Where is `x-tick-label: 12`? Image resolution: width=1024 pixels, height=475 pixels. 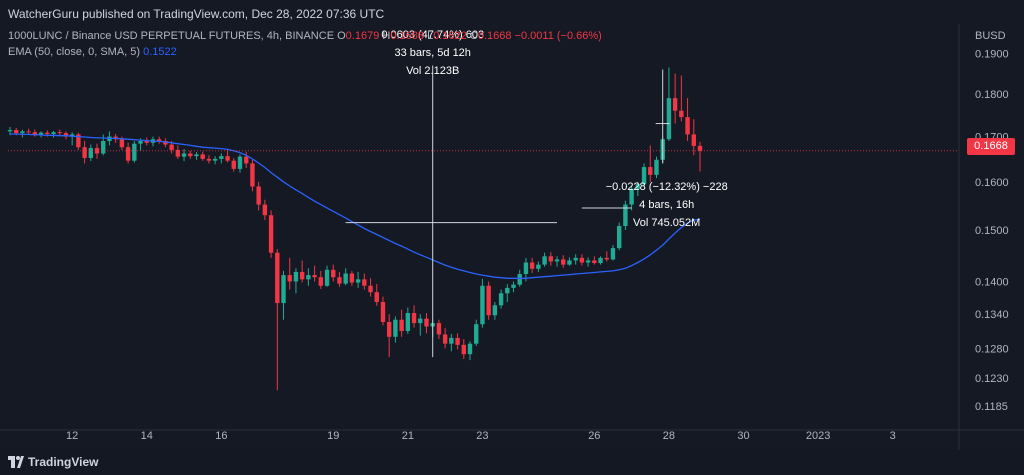
x-tick-label: 12 is located at coordinates (72, 436).